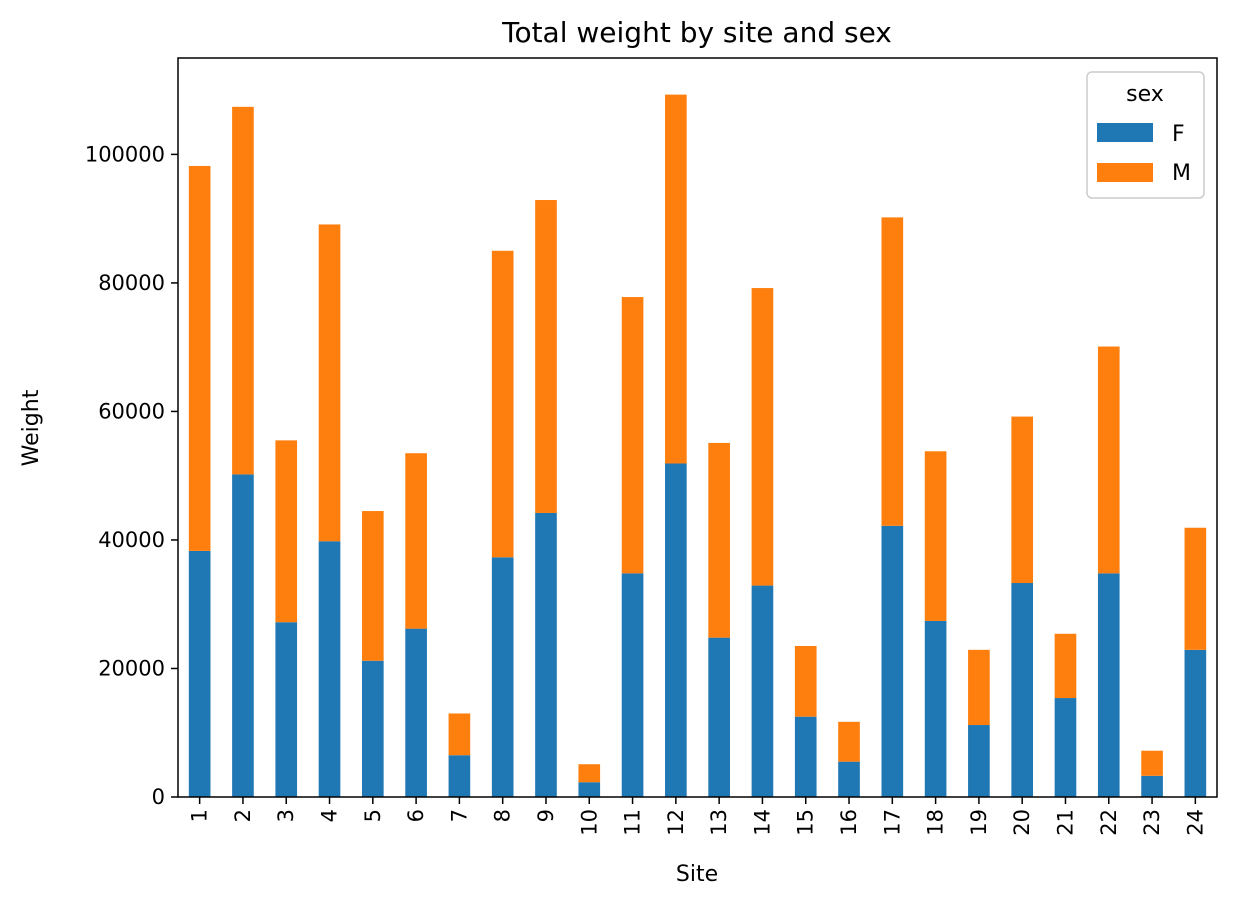 Image resolution: width=1237 pixels, height=906 pixels. I want to click on bar-site-22-f, so click(1108, 685).